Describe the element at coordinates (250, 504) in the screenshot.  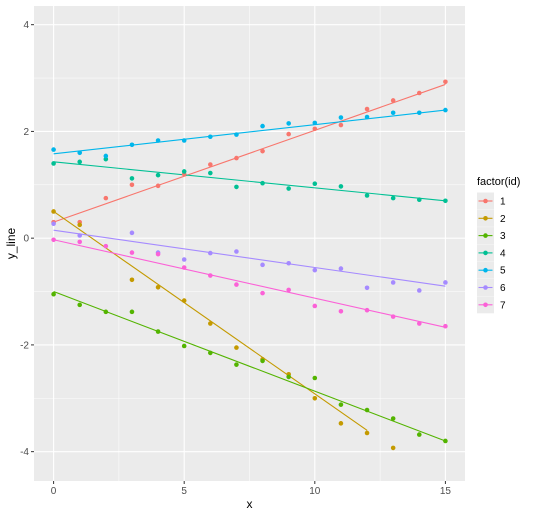
I see `x-axis-title: x` at that location.